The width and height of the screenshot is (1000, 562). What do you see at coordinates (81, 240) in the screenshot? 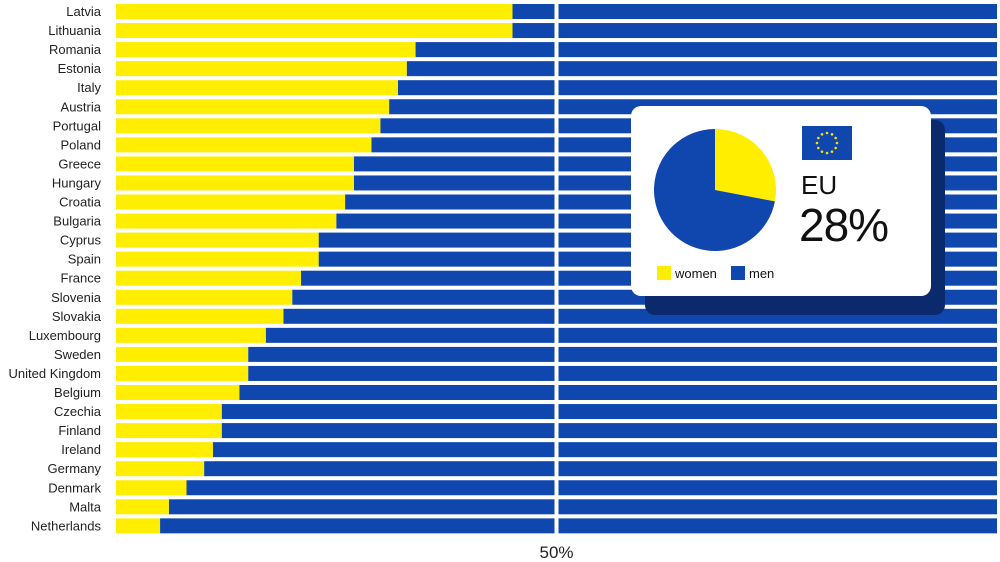
I see `country-label: Cyprus` at bounding box center [81, 240].